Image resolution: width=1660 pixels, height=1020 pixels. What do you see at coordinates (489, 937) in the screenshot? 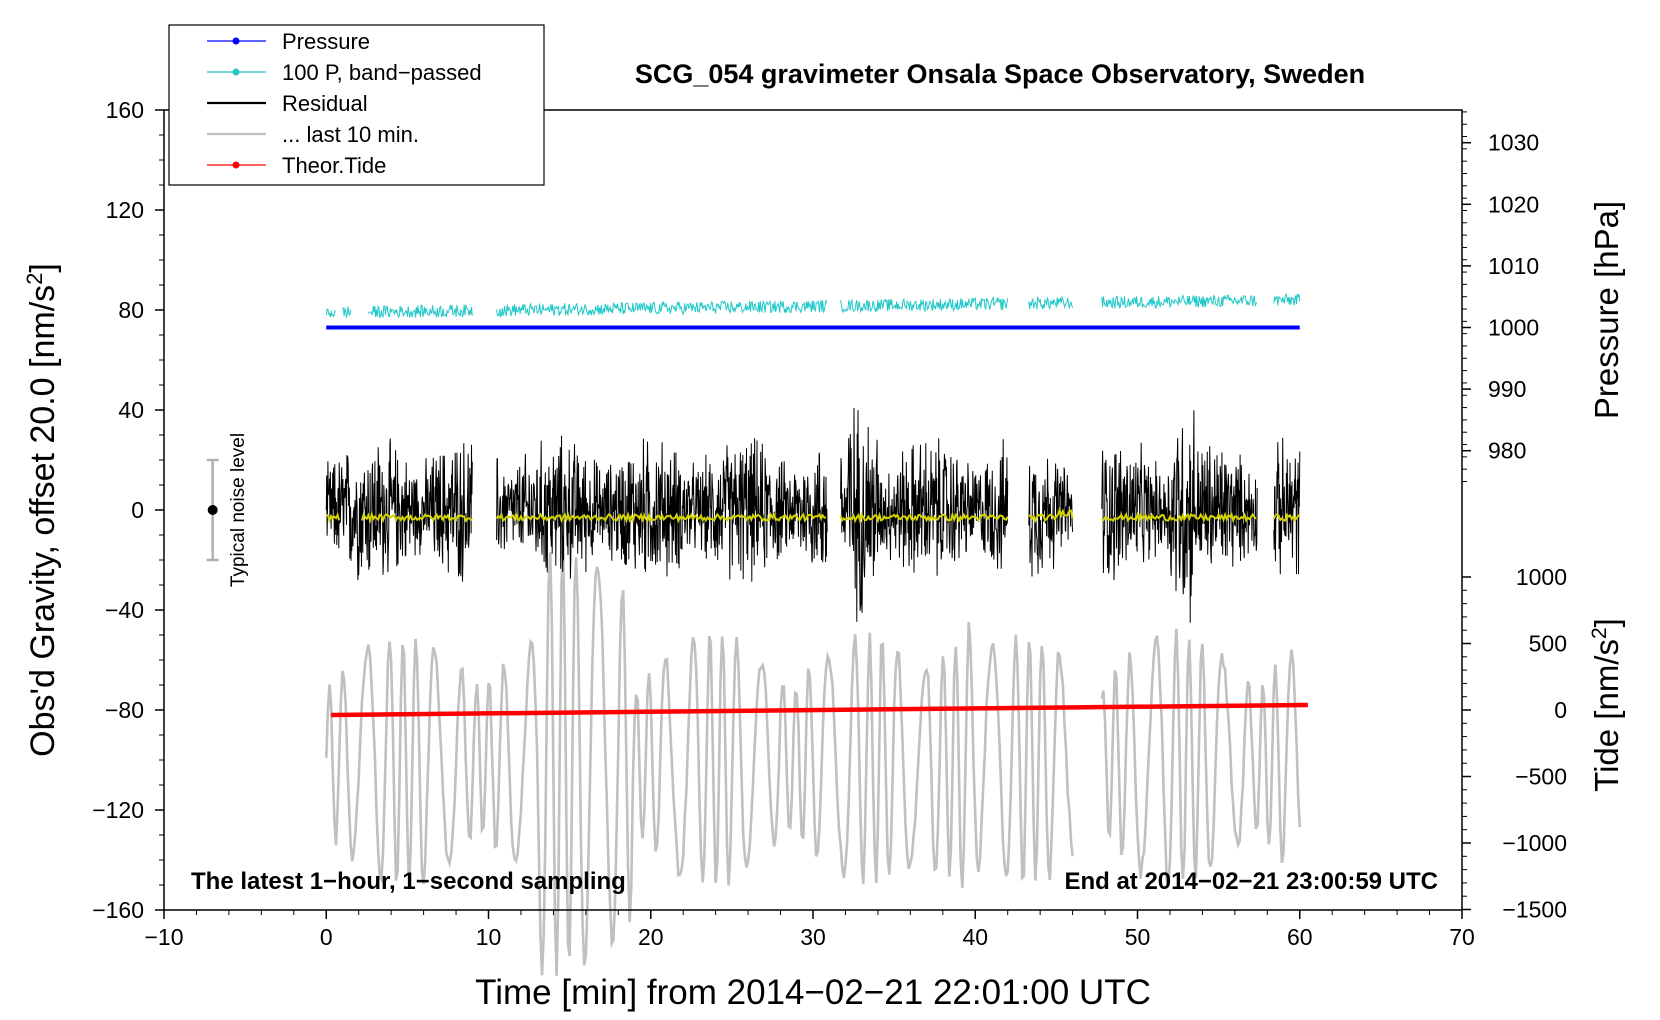
I see `x-tick-label: 10` at bounding box center [489, 937].